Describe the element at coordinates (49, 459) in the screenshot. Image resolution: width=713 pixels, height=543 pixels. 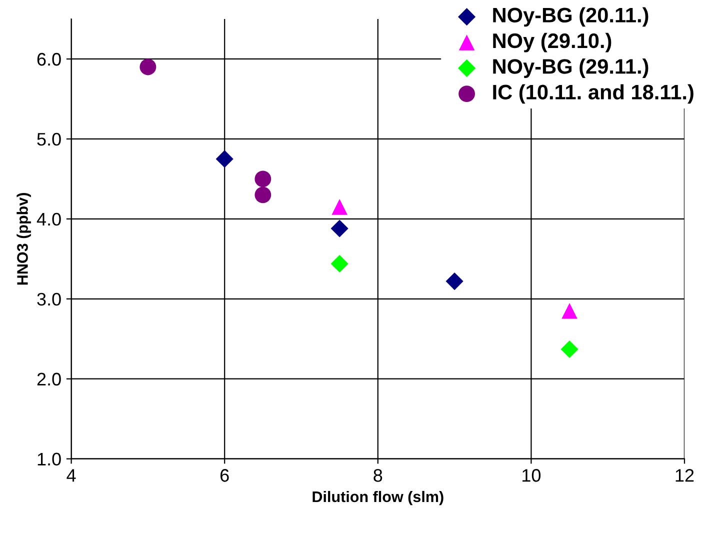
I see `y-tick-label: 1.0` at that location.